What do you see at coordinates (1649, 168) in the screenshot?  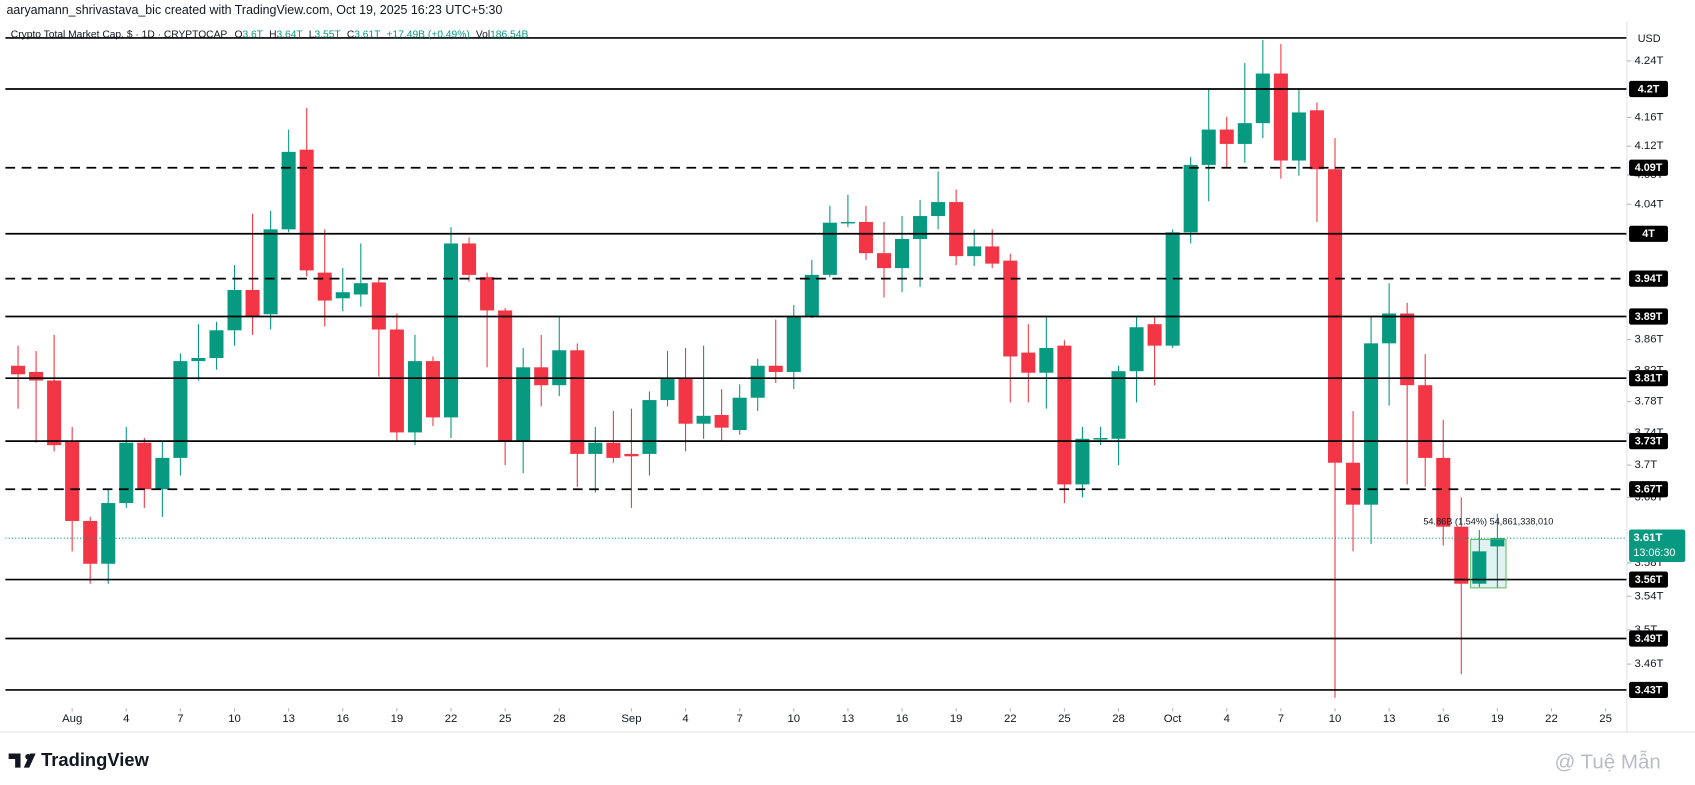 I see `level-label: 4.09T` at bounding box center [1649, 168].